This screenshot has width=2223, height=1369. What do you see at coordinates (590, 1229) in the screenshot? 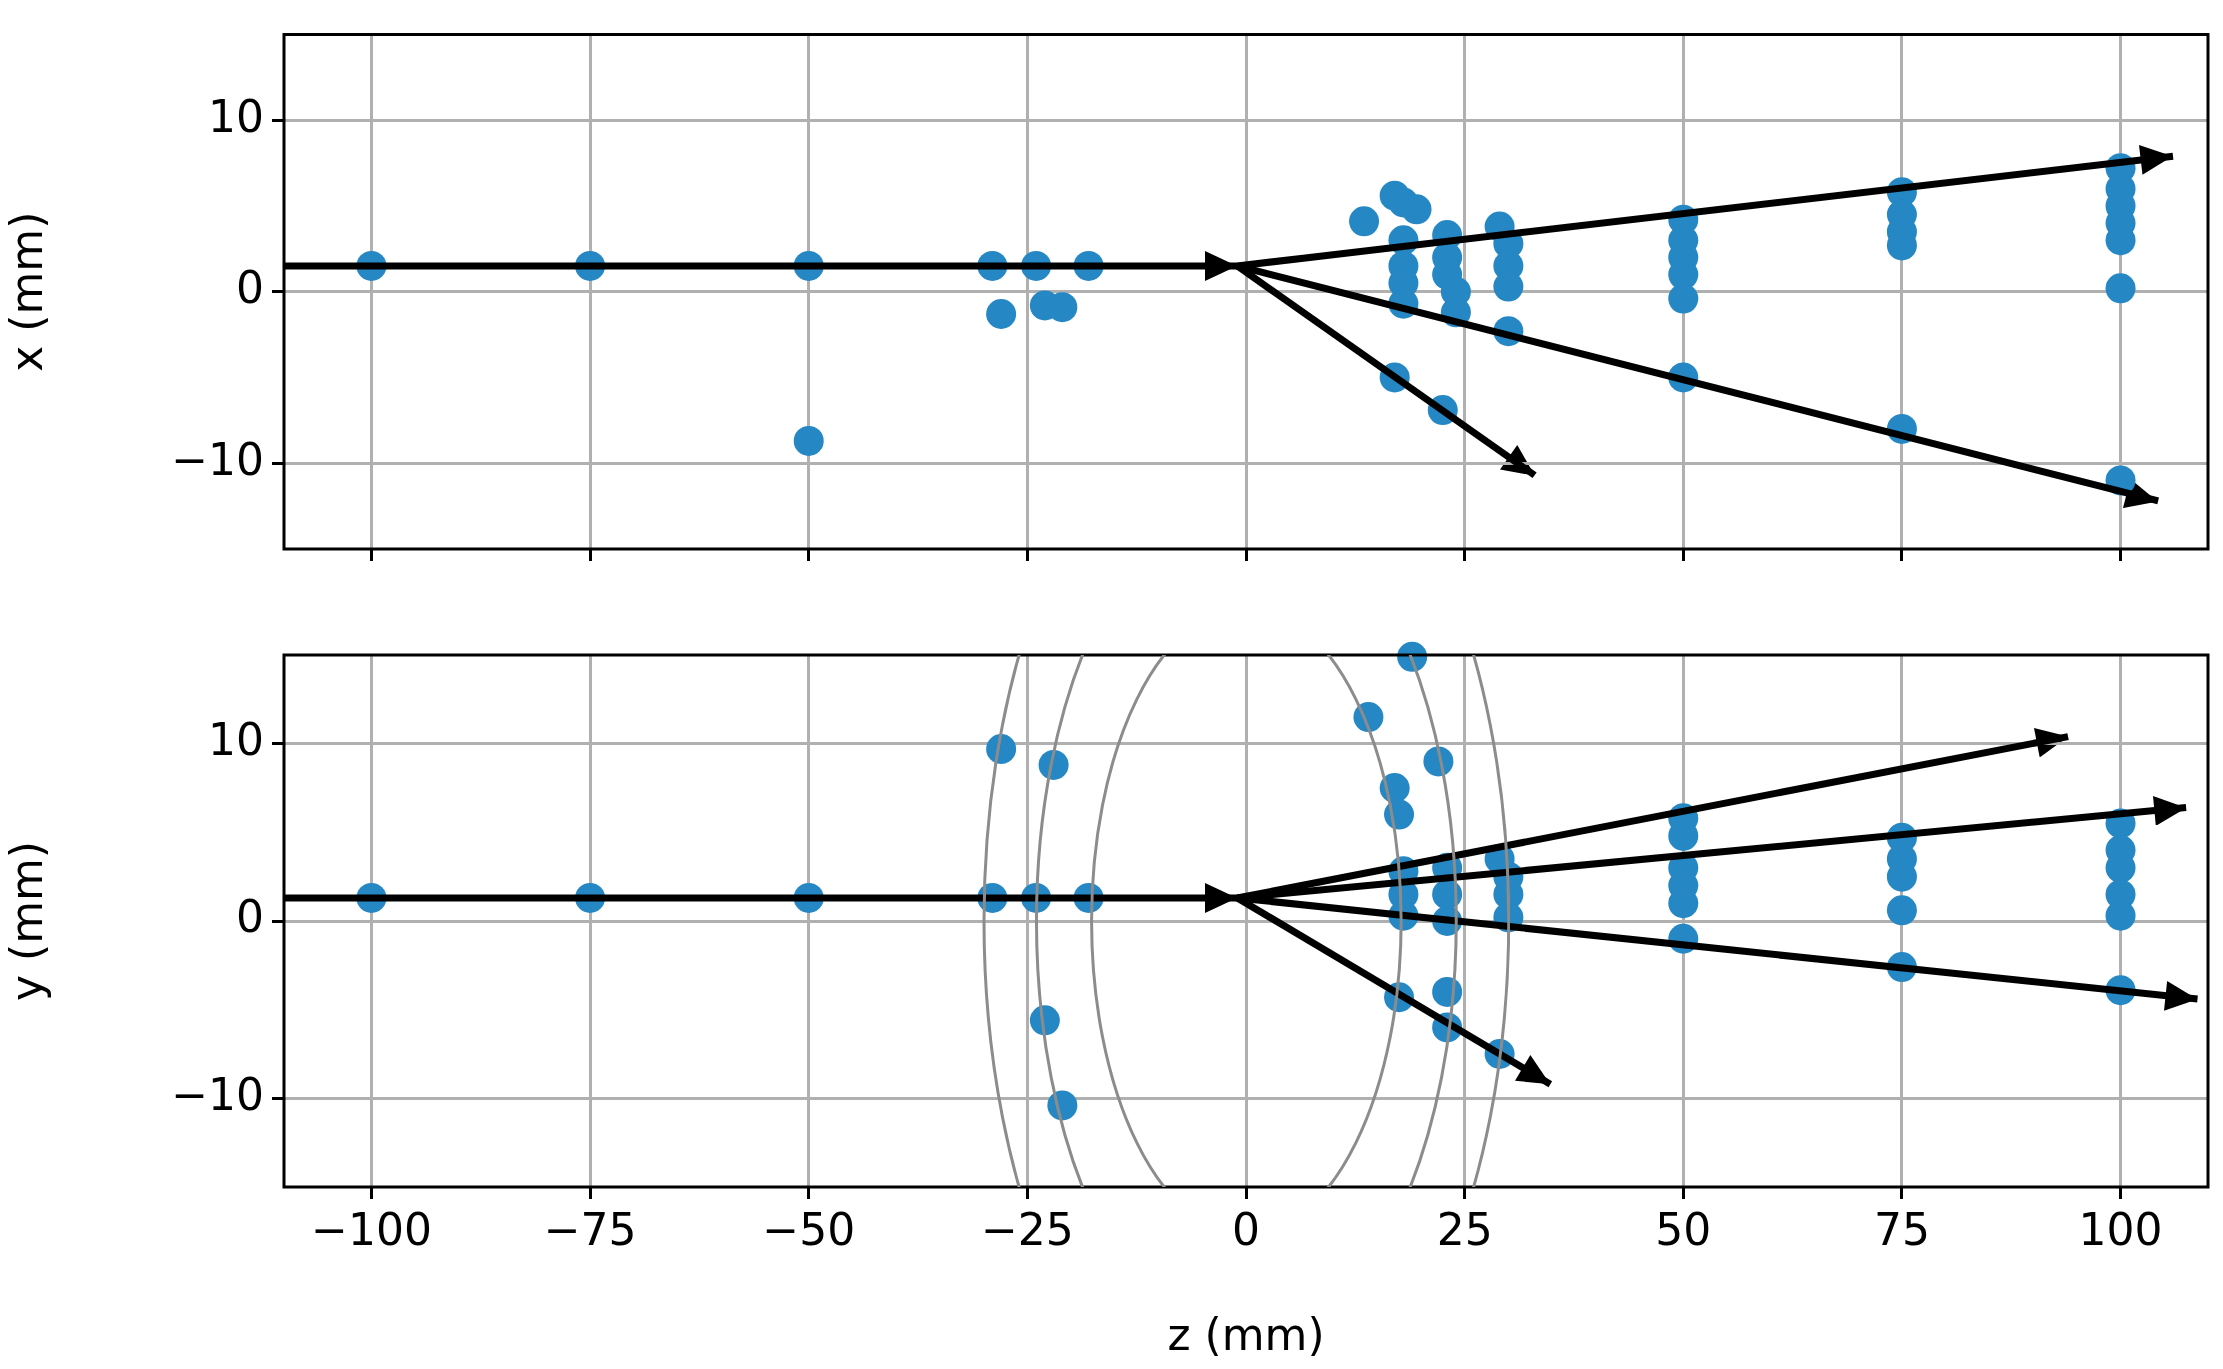
I see `x-tick-label: −75` at bounding box center [590, 1229].